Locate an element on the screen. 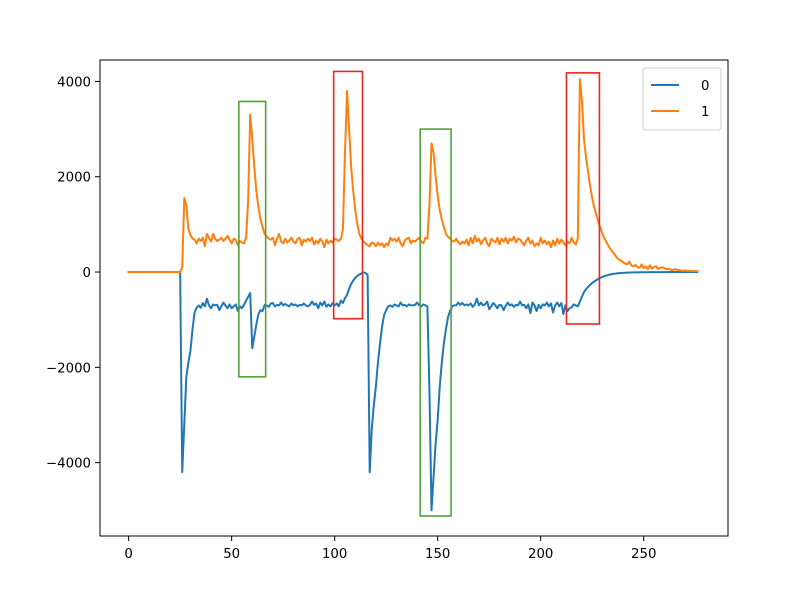 This screenshot has width=800, height=596. y-tick-label: 4000 is located at coordinates (74, 82).